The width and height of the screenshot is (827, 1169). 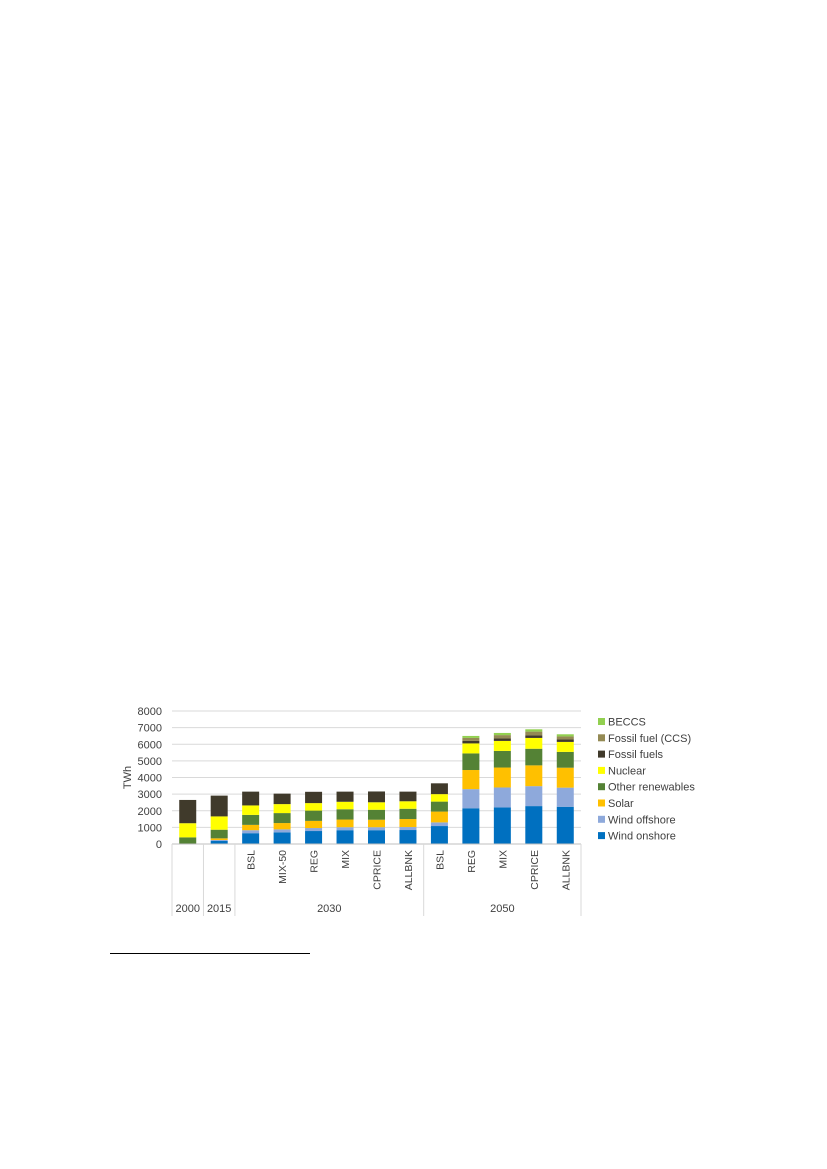 What do you see at coordinates (150, 729) in the screenshot?
I see `y-tick-label: 7000` at bounding box center [150, 729].